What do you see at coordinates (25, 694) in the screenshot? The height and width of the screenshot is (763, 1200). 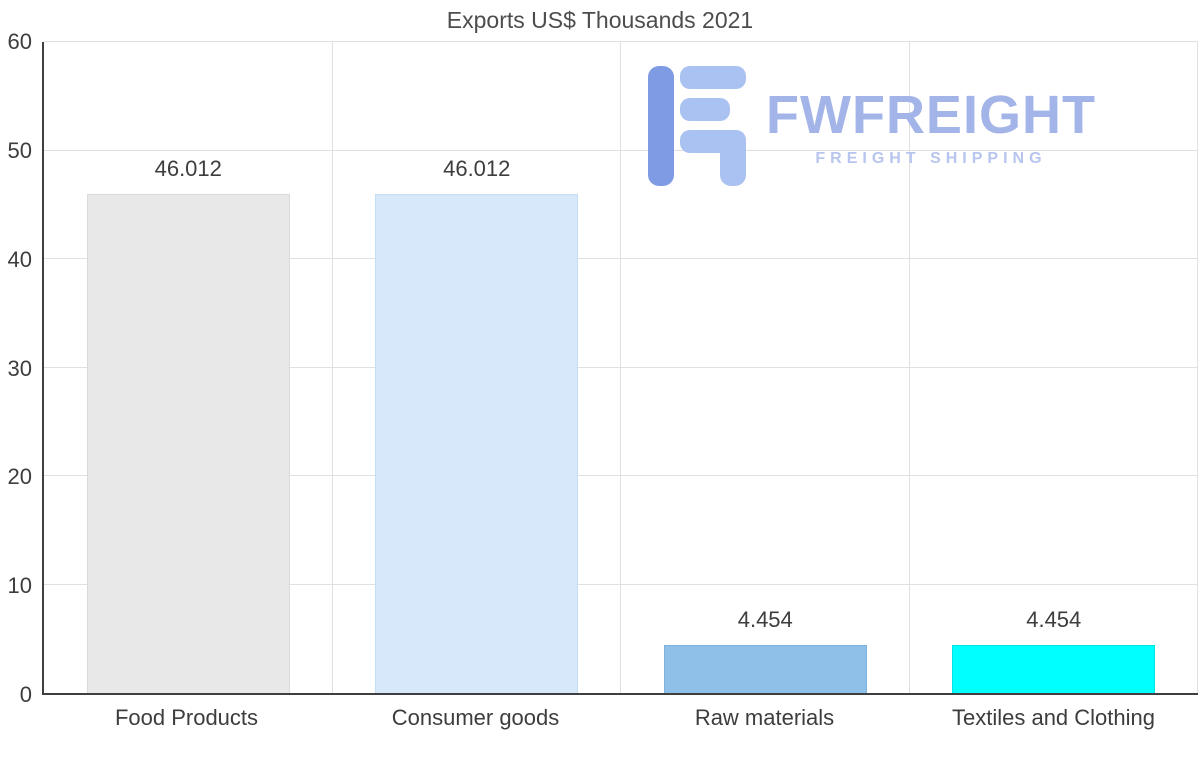 I see `y-tick-label: 0` at bounding box center [25, 694].